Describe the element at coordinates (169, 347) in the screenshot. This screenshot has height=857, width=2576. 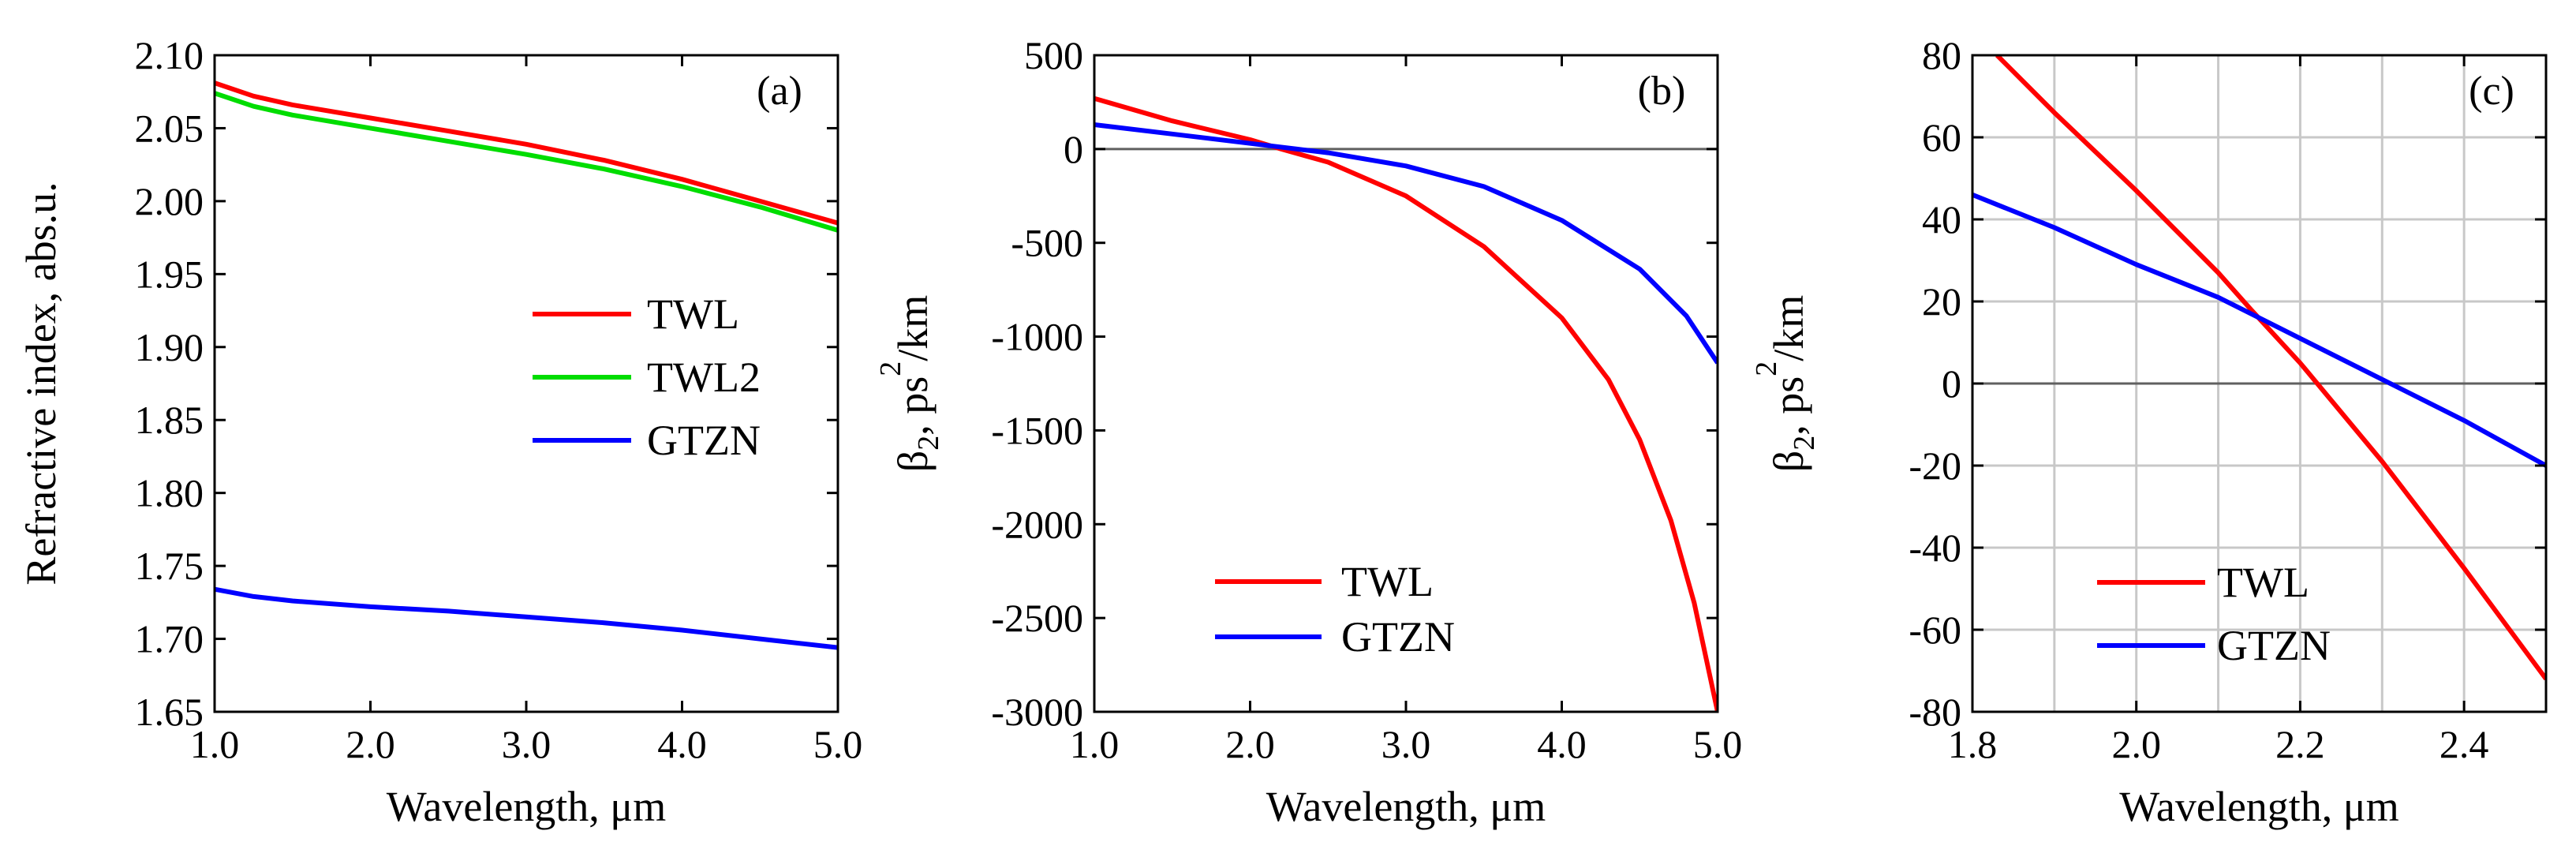
I see `panel-a-ytick-label: 1.90` at that location.